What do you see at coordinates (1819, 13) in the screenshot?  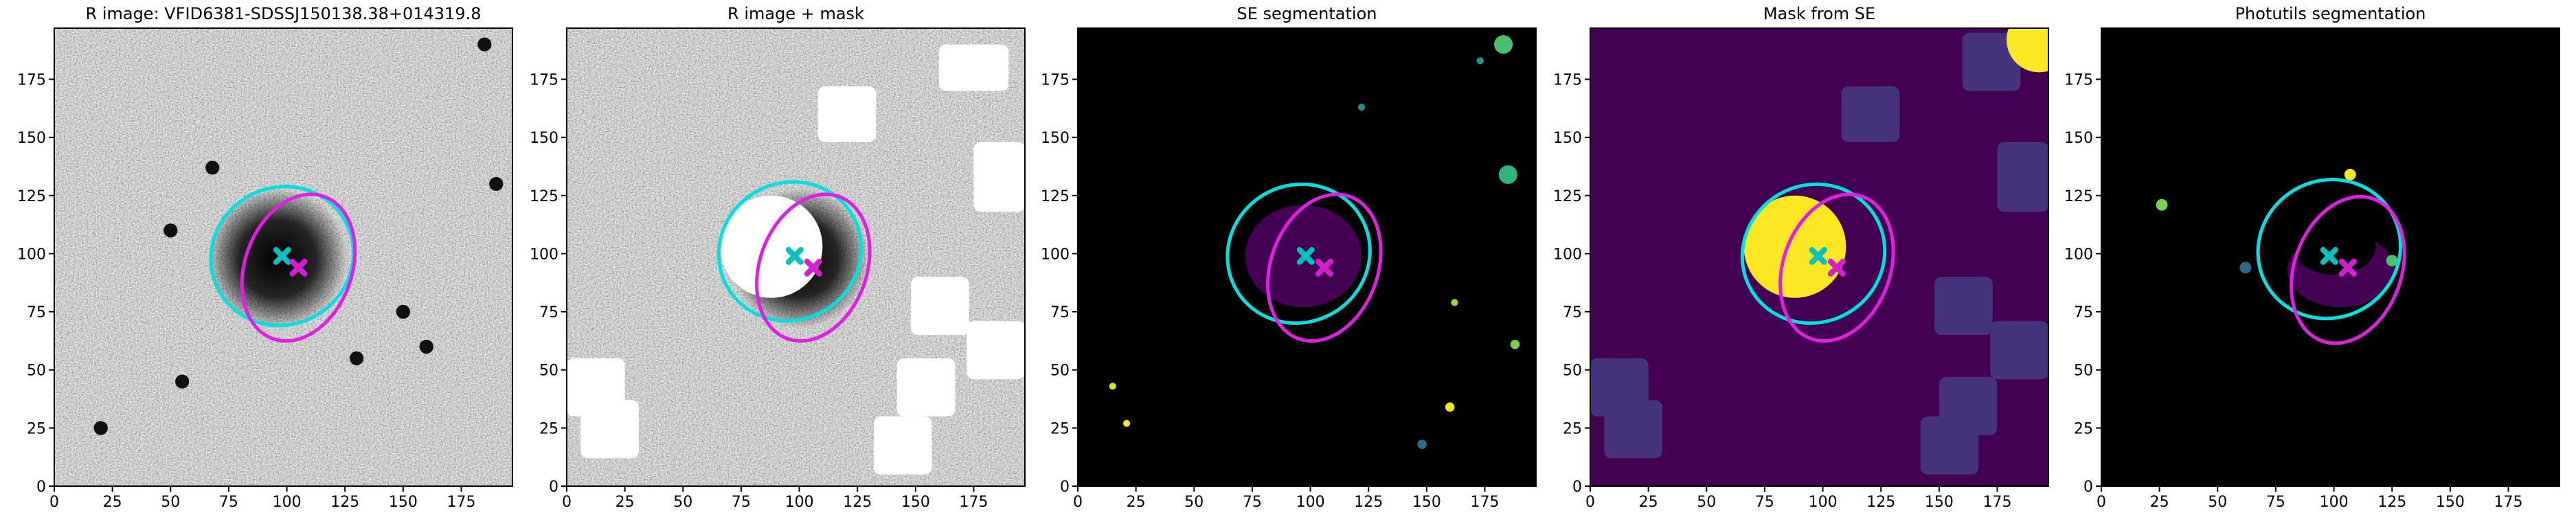 I see `panel-title: Mask from SE` at bounding box center [1819, 13].